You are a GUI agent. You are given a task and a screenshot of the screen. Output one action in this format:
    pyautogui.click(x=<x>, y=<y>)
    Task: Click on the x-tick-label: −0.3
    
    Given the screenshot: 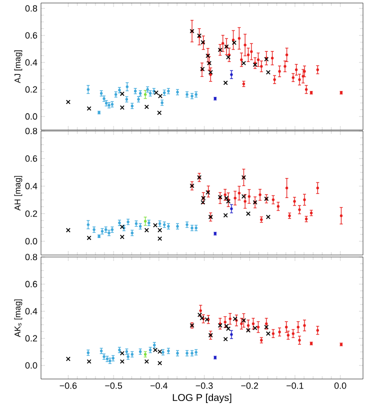 What is the action you would take?
    pyautogui.click(x=204, y=385)
    